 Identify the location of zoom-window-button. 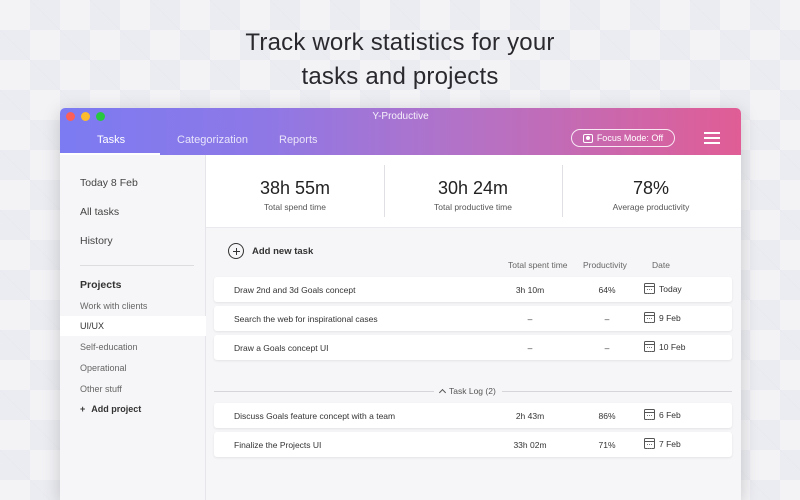
(100, 116).